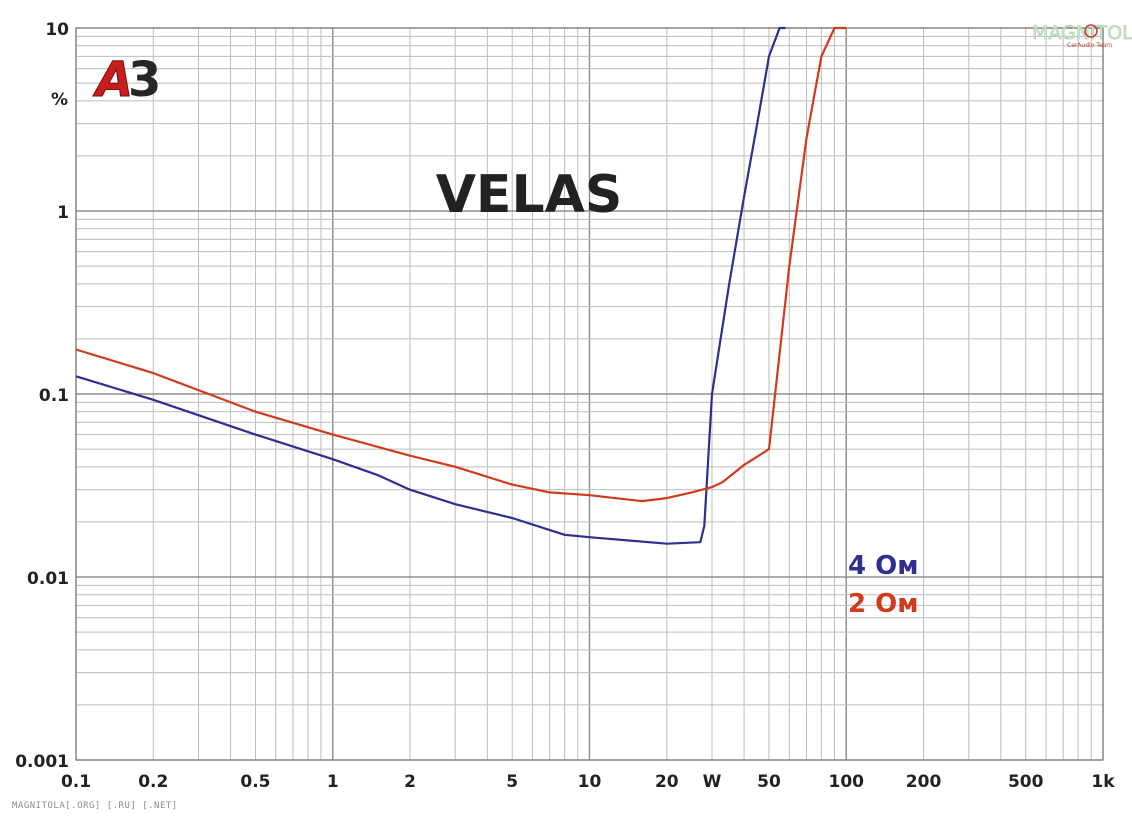  Describe the element at coordinates (255, 782) in the screenshot. I see `x-tick-label: 0.5` at that location.